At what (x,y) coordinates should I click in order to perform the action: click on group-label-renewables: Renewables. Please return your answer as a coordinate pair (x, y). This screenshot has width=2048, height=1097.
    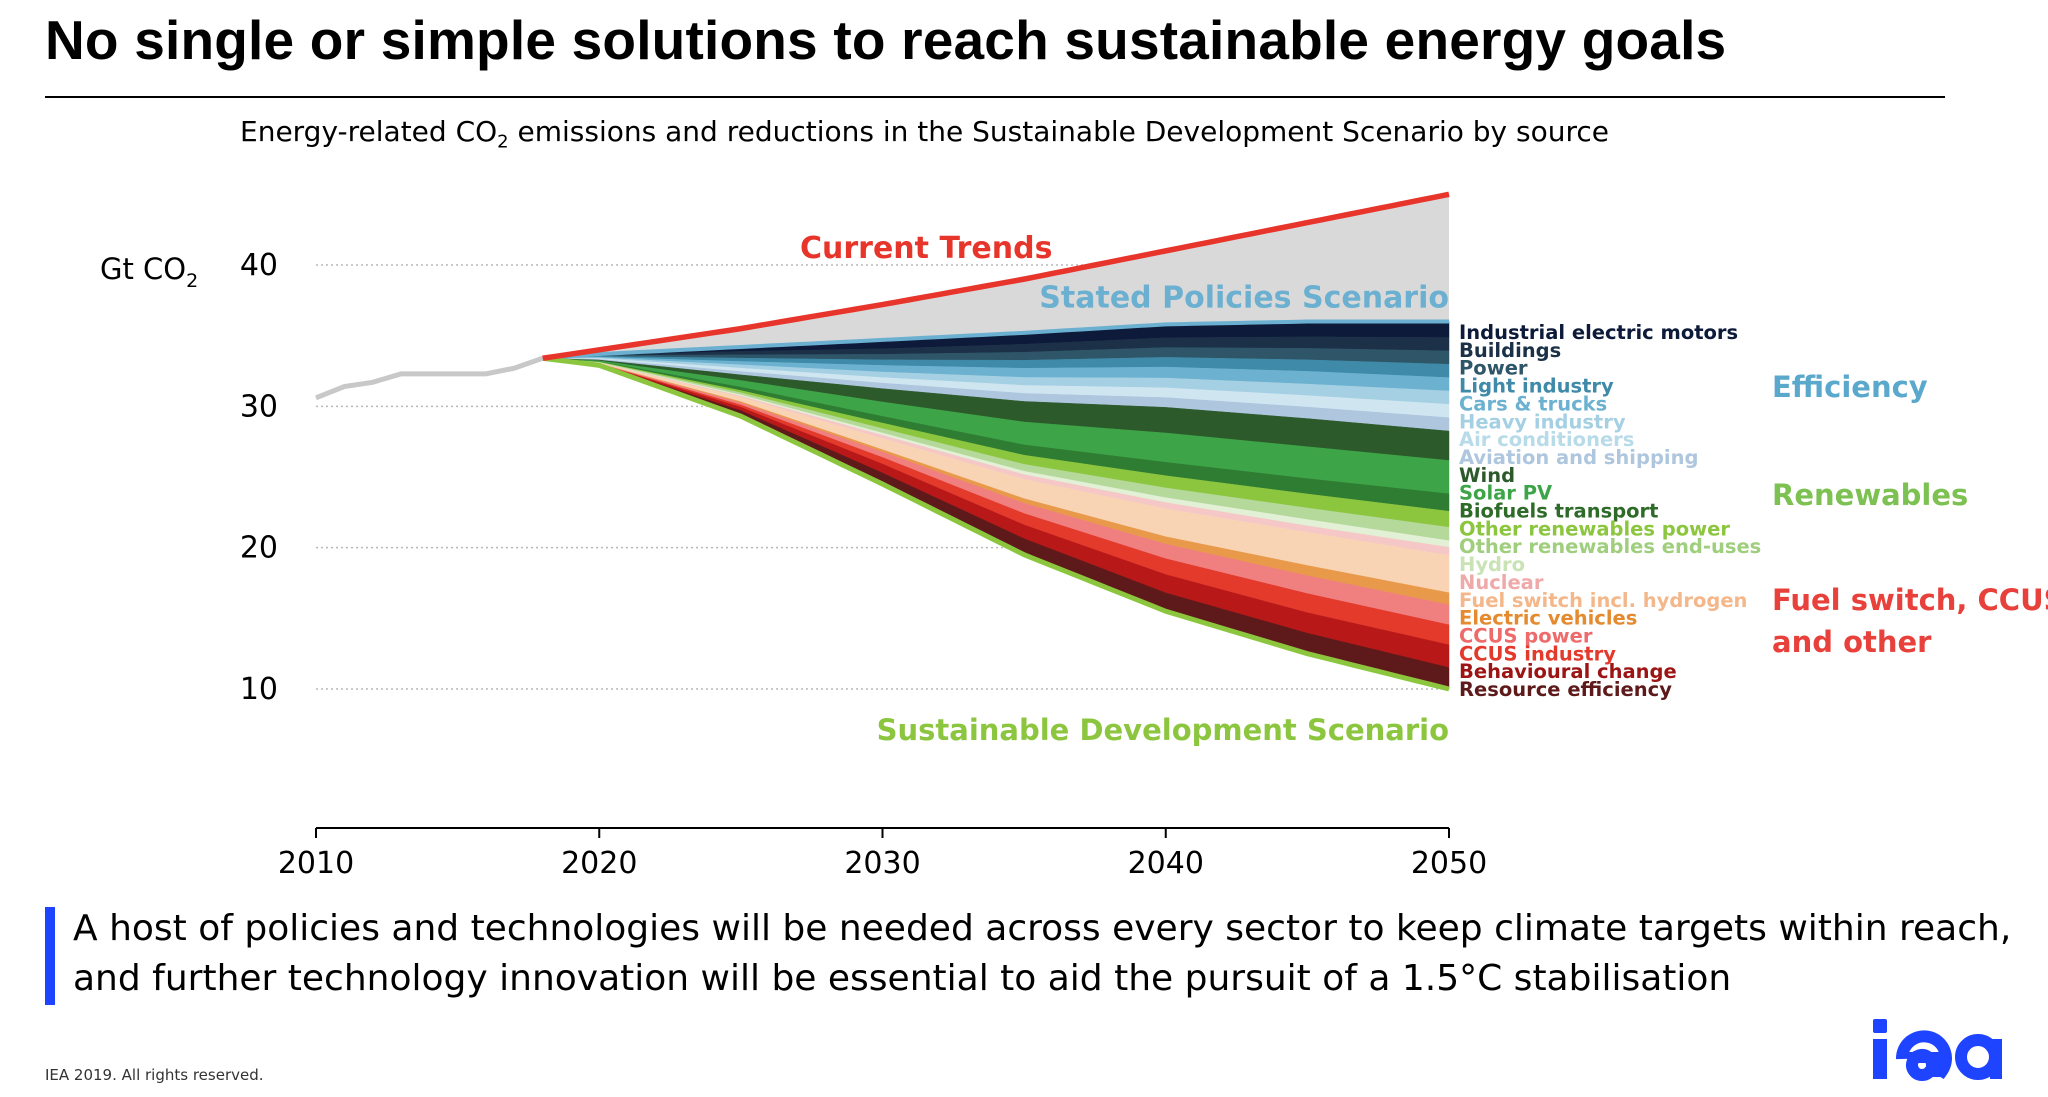
    Looking at the image, I should click on (1870, 495).